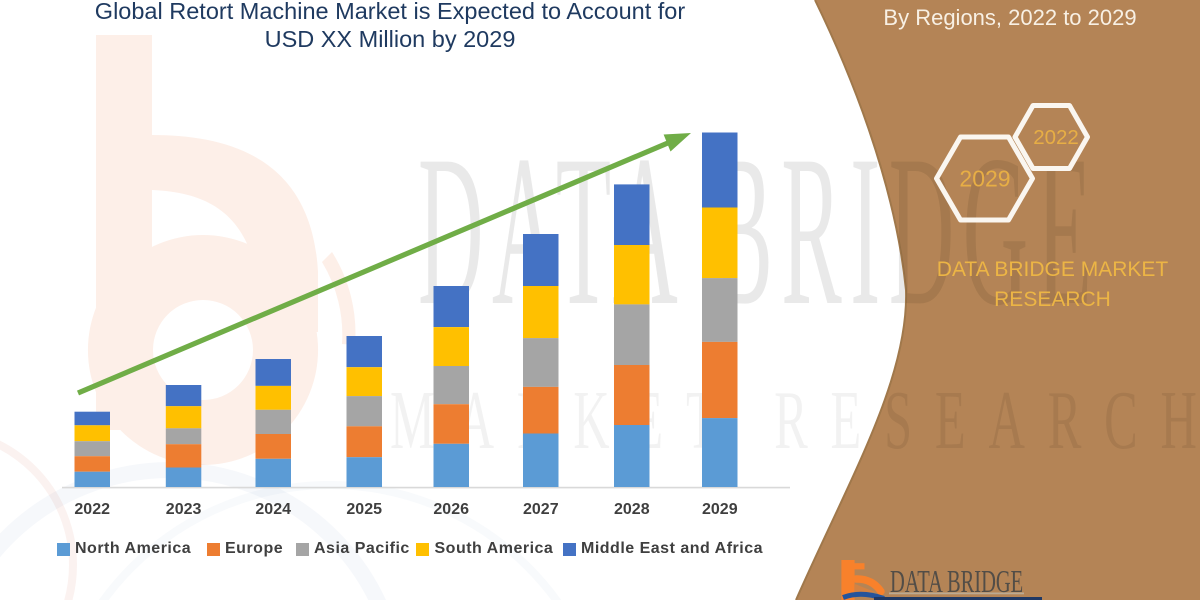 The height and width of the screenshot is (600, 1200). Describe the element at coordinates (1056, 137) in the screenshot. I see `svg-text: 2022` at that location.